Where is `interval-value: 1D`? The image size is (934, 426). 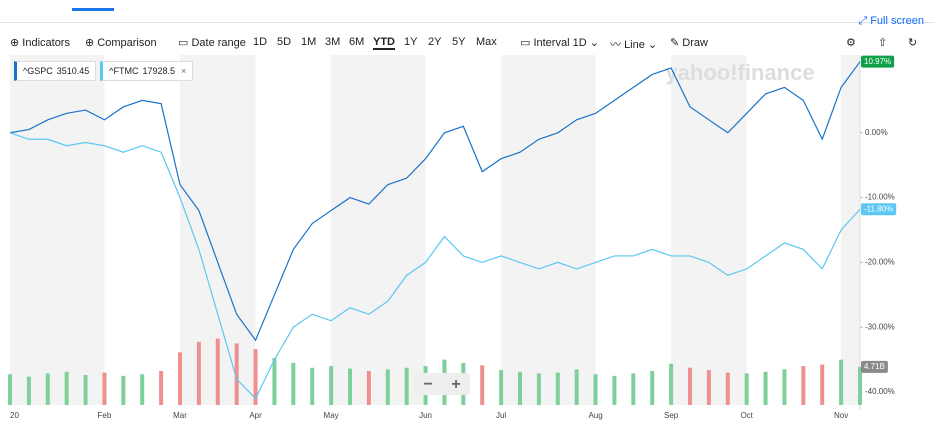 interval-value: 1D is located at coordinates (579, 43).